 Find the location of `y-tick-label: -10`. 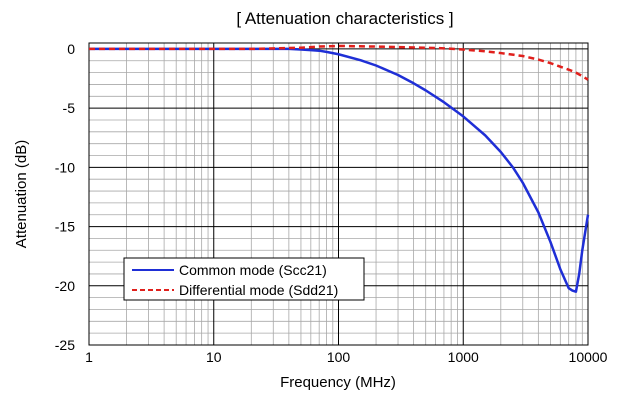

y-tick-label: -10 is located at coordinates (65, 167).